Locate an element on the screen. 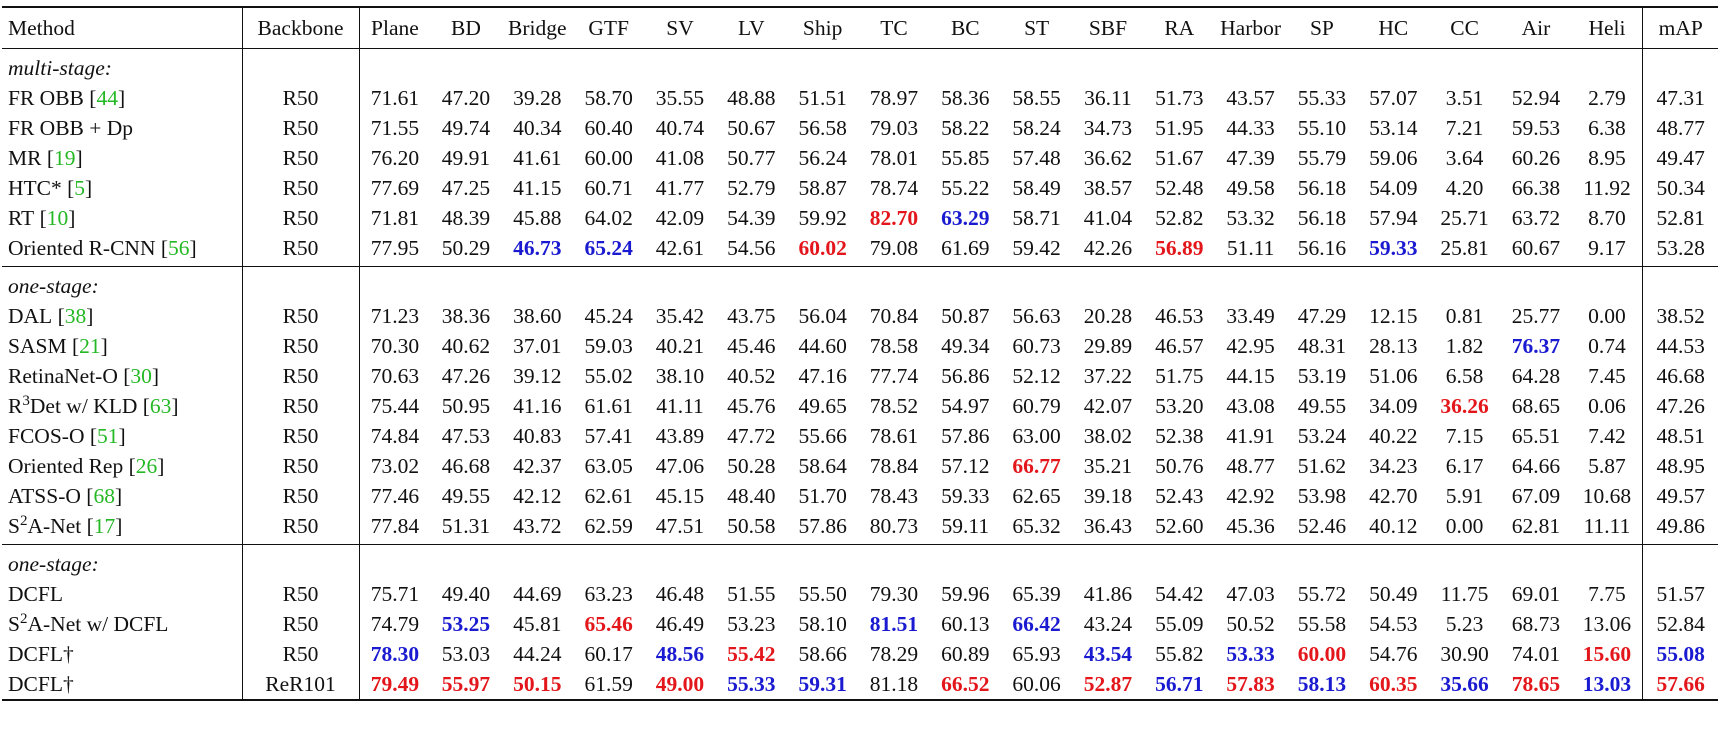 The image size is (1720, 741). method-name: Det w/ KLD is located at coordinates (83, 405).